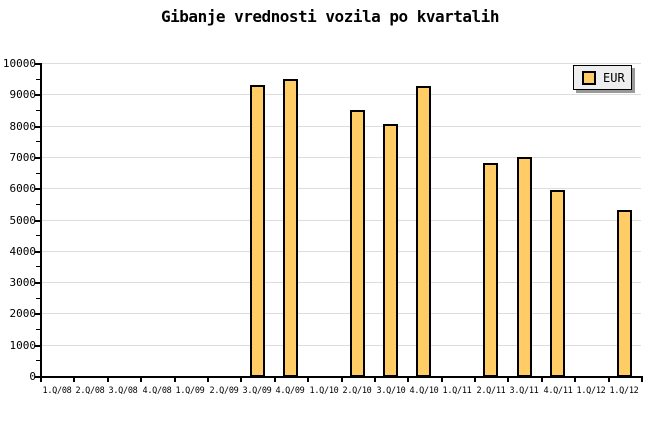  What do you see at coordinates (23, 188) in the screenshot?
I see `y-axis-label: 6000` at bounding box center [23, 188].